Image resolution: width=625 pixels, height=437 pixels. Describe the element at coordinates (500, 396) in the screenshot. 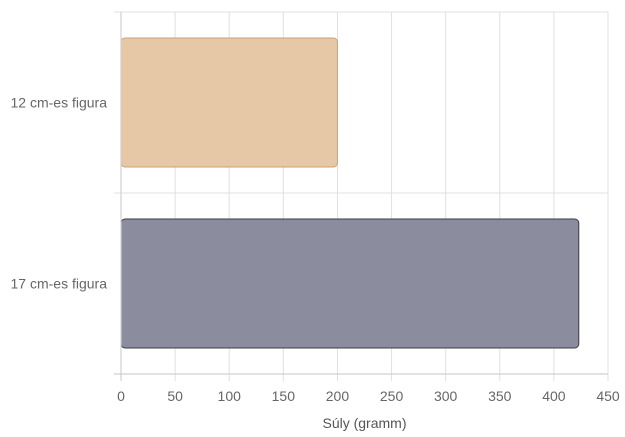

I see `x-tick-label: 350` at that location.